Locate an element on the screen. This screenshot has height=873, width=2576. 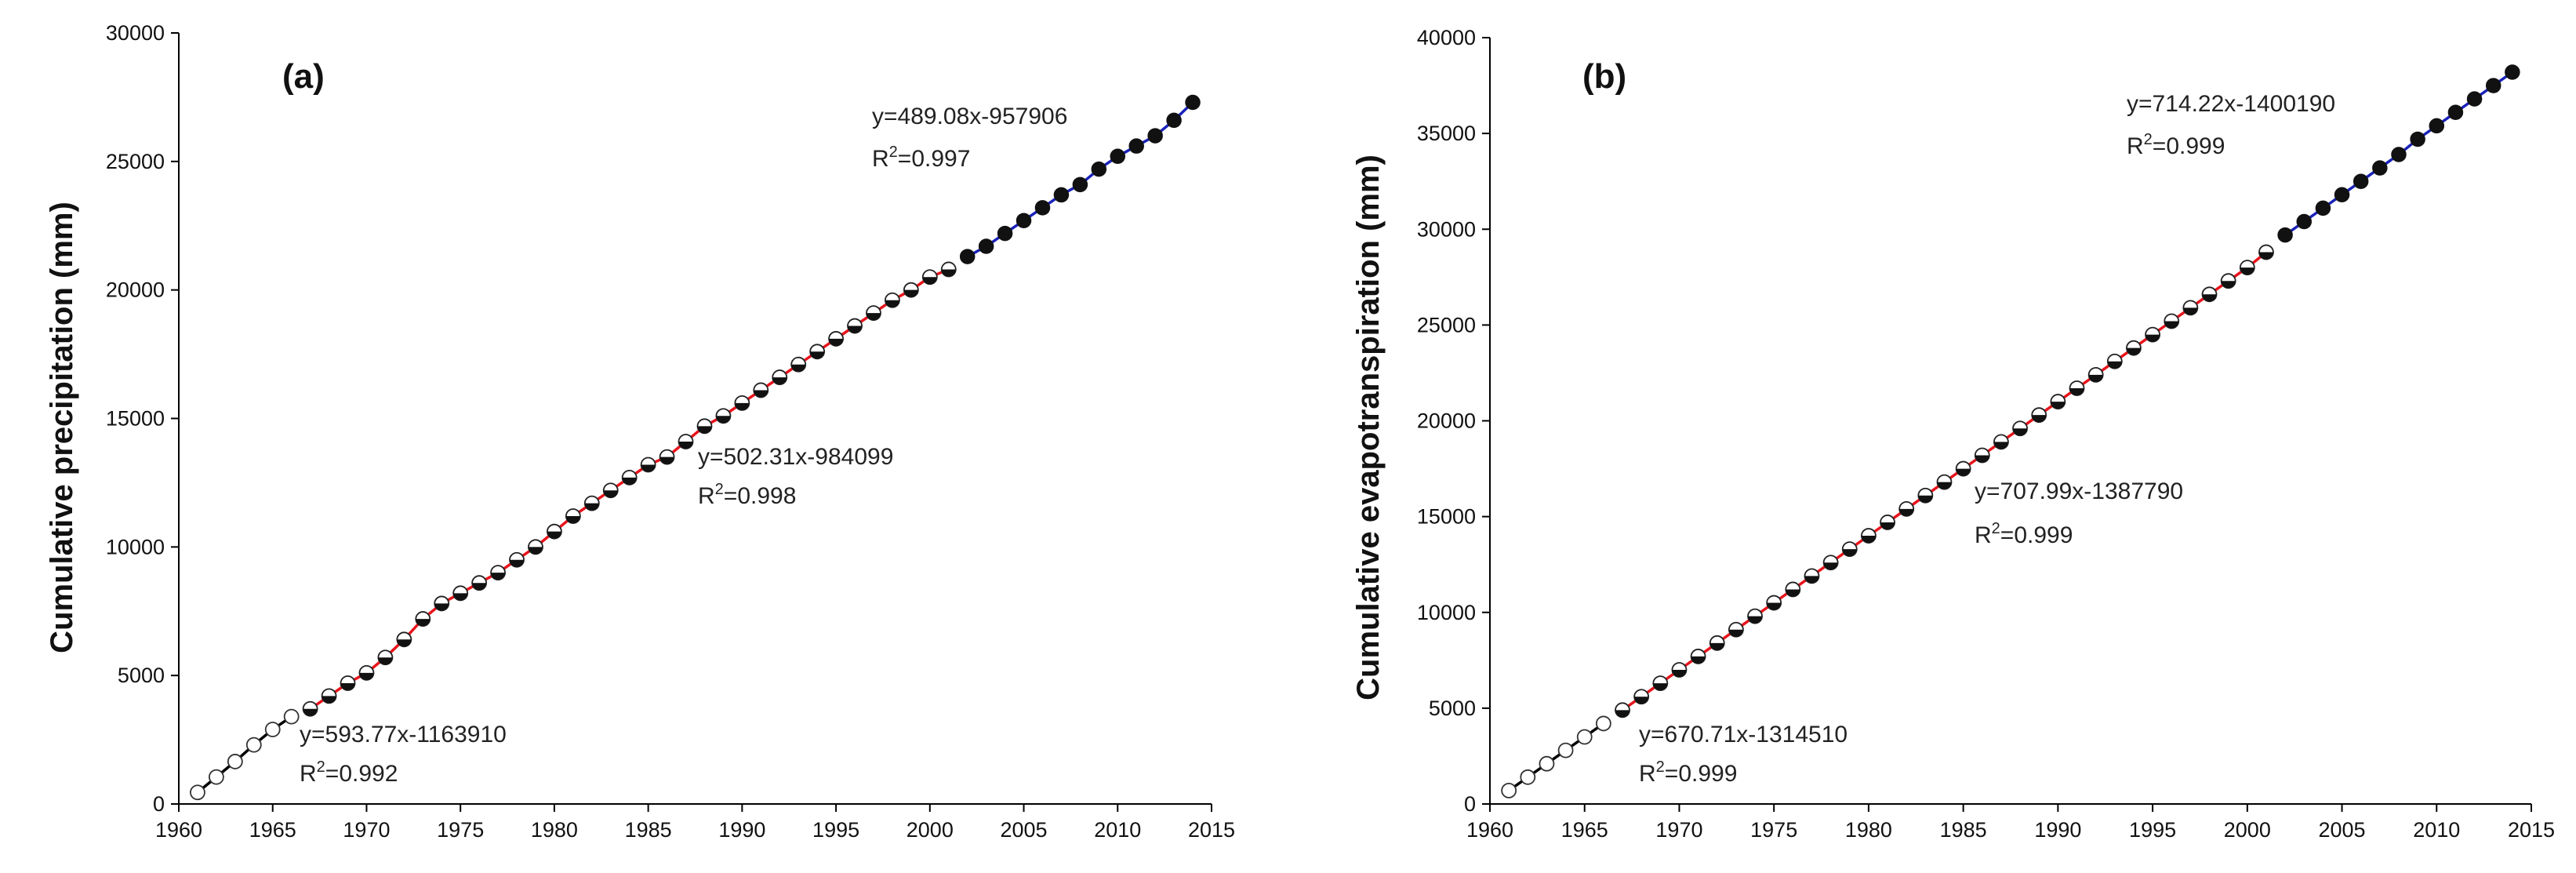
x-tick-label: 2005 is located at coordinates (2342, 830).